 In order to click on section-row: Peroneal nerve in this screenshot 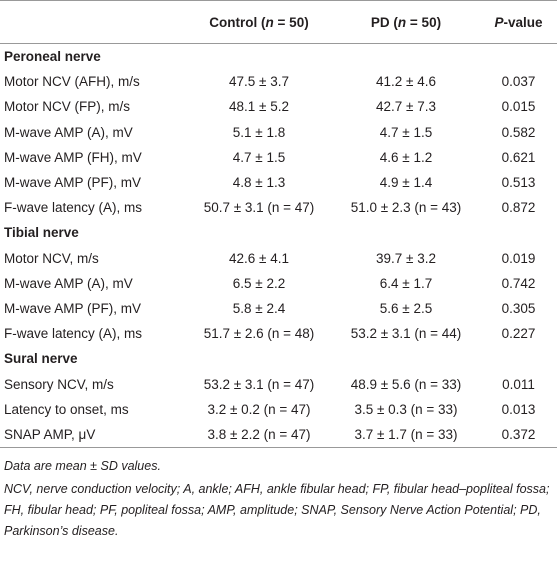, I will do `click(278, 57)`.